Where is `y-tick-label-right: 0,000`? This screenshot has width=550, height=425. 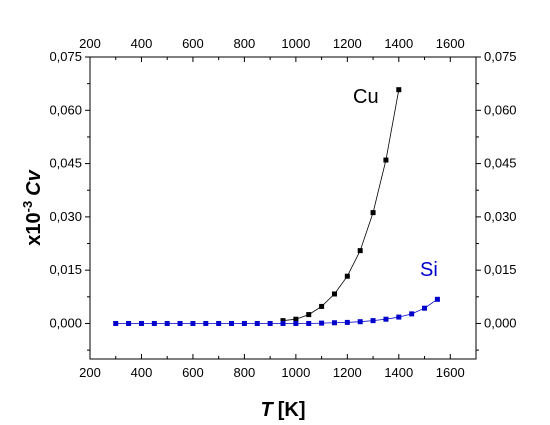 y-tick-label-right: 0,000 is located at coordinates (500, 322).